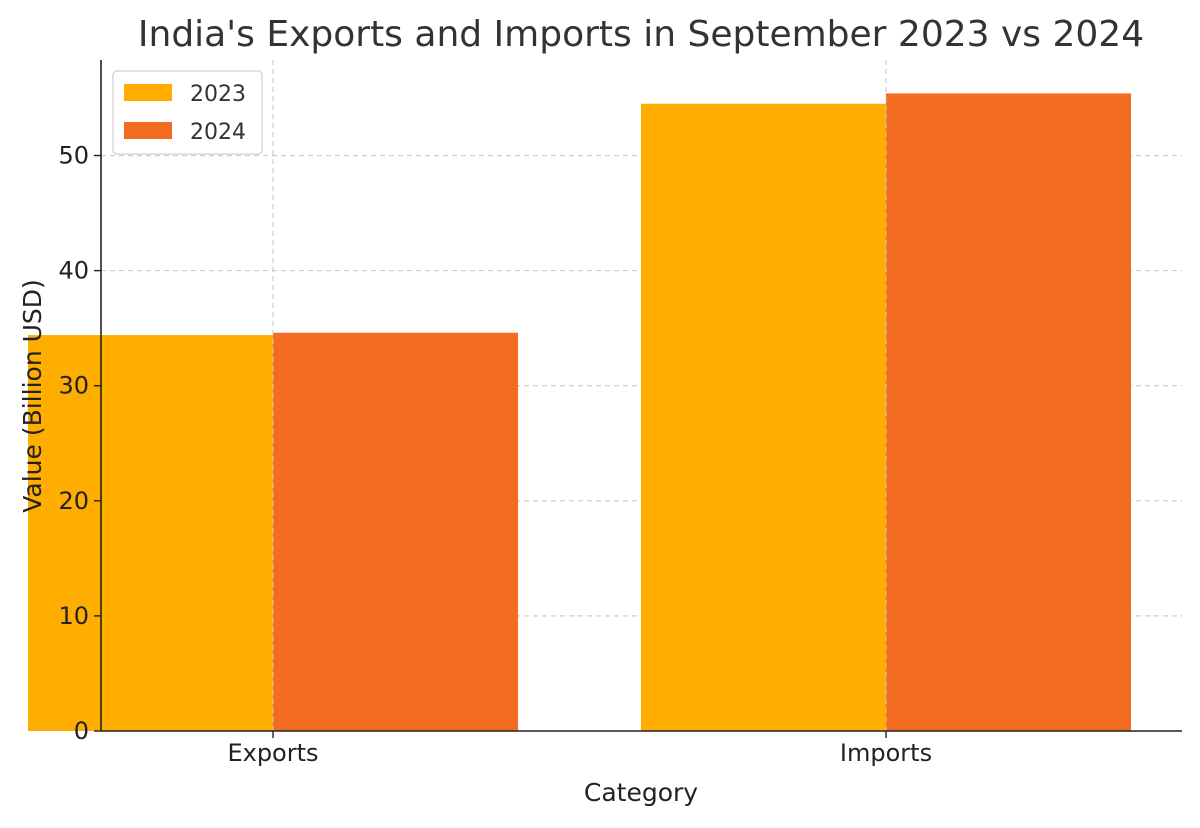 This screenshot has height=828, width=1200. Describe the element at coordinates (32, 396) in the screenshot. I see `y-axis-label: Value (Billion USD)` at that location.